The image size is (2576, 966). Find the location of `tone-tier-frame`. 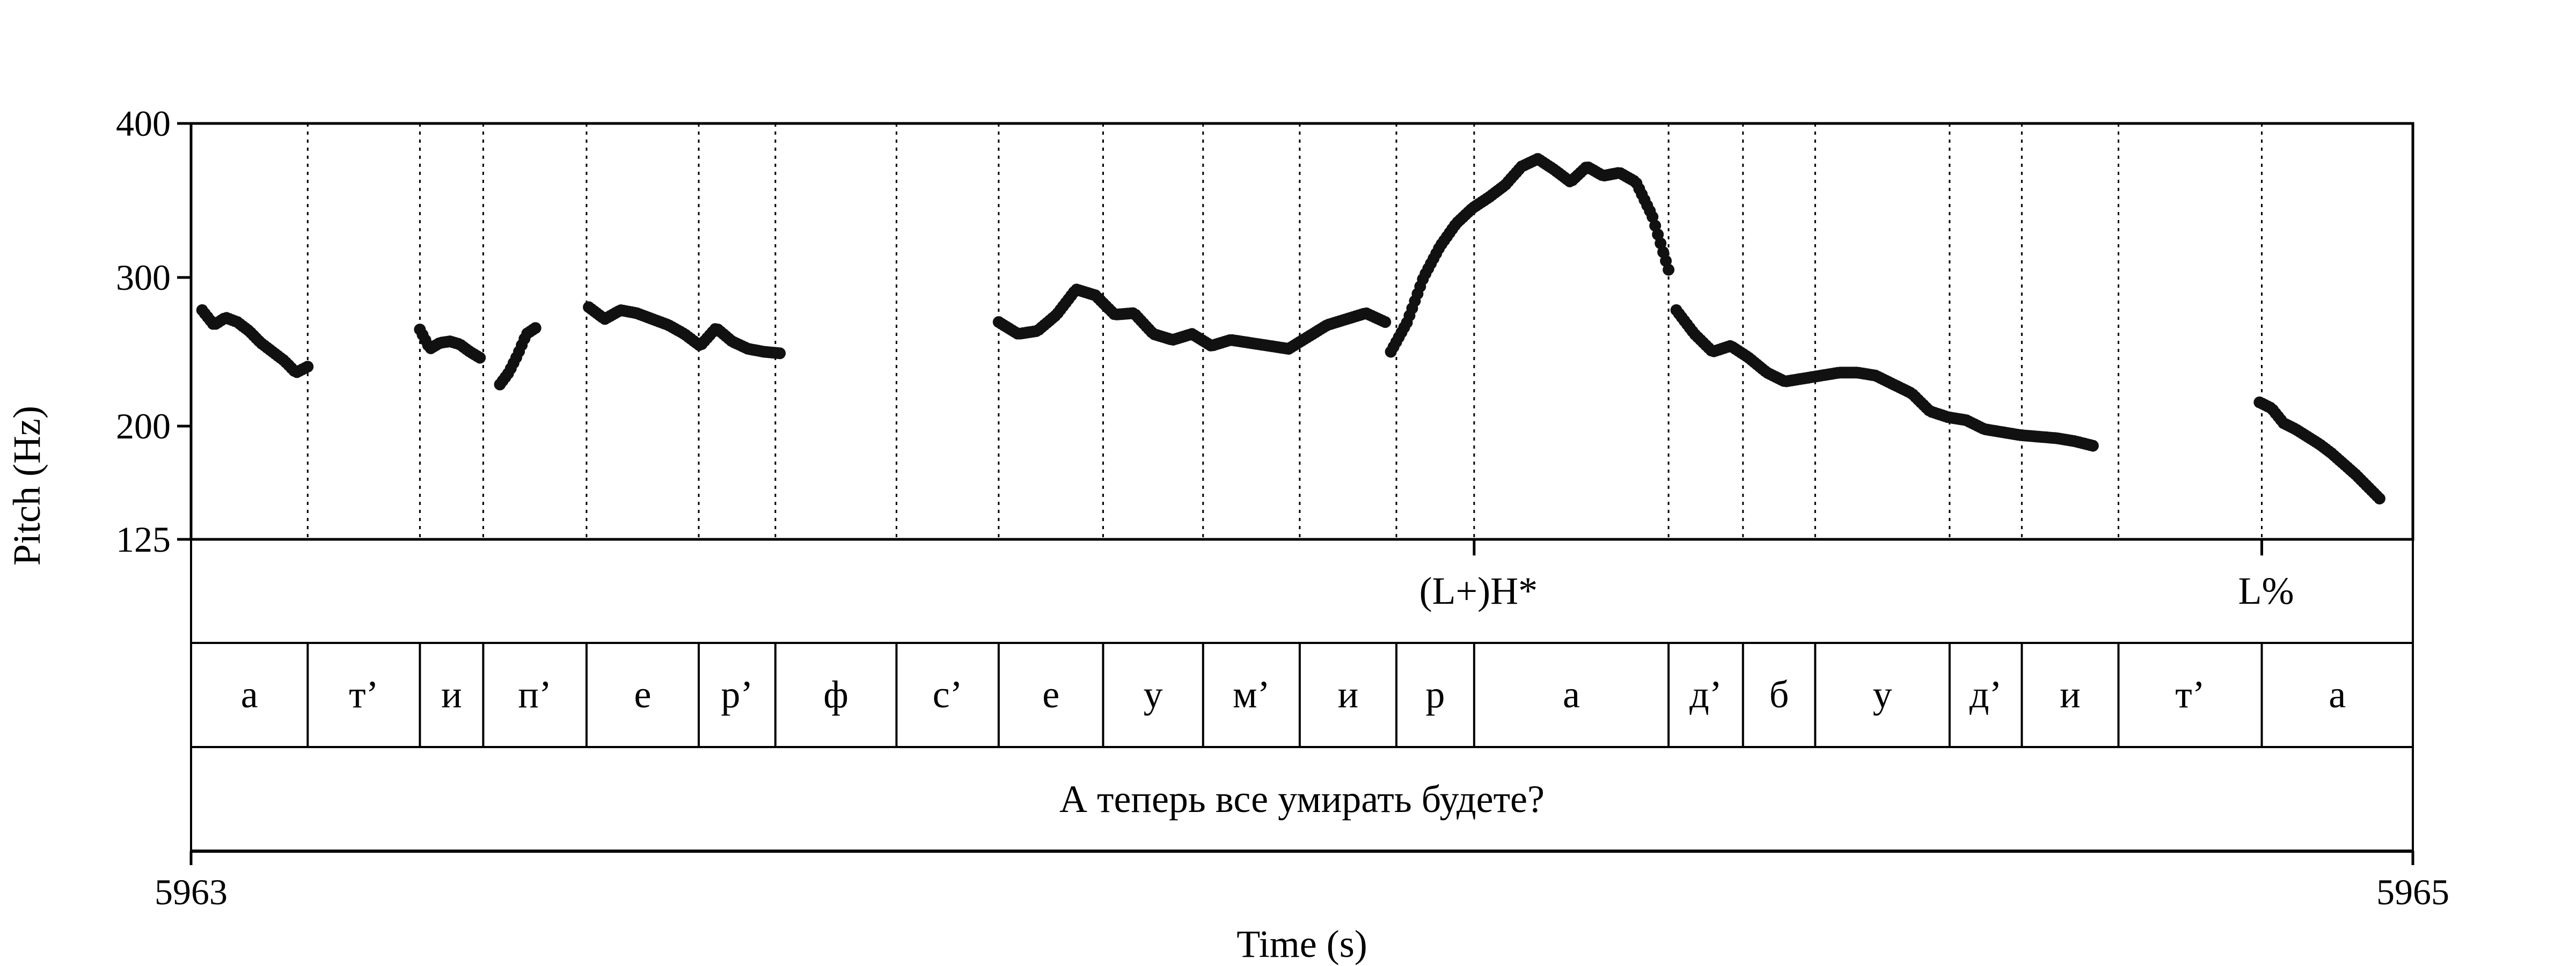

tone-tier-frame is located at coordinates (1302, 591).